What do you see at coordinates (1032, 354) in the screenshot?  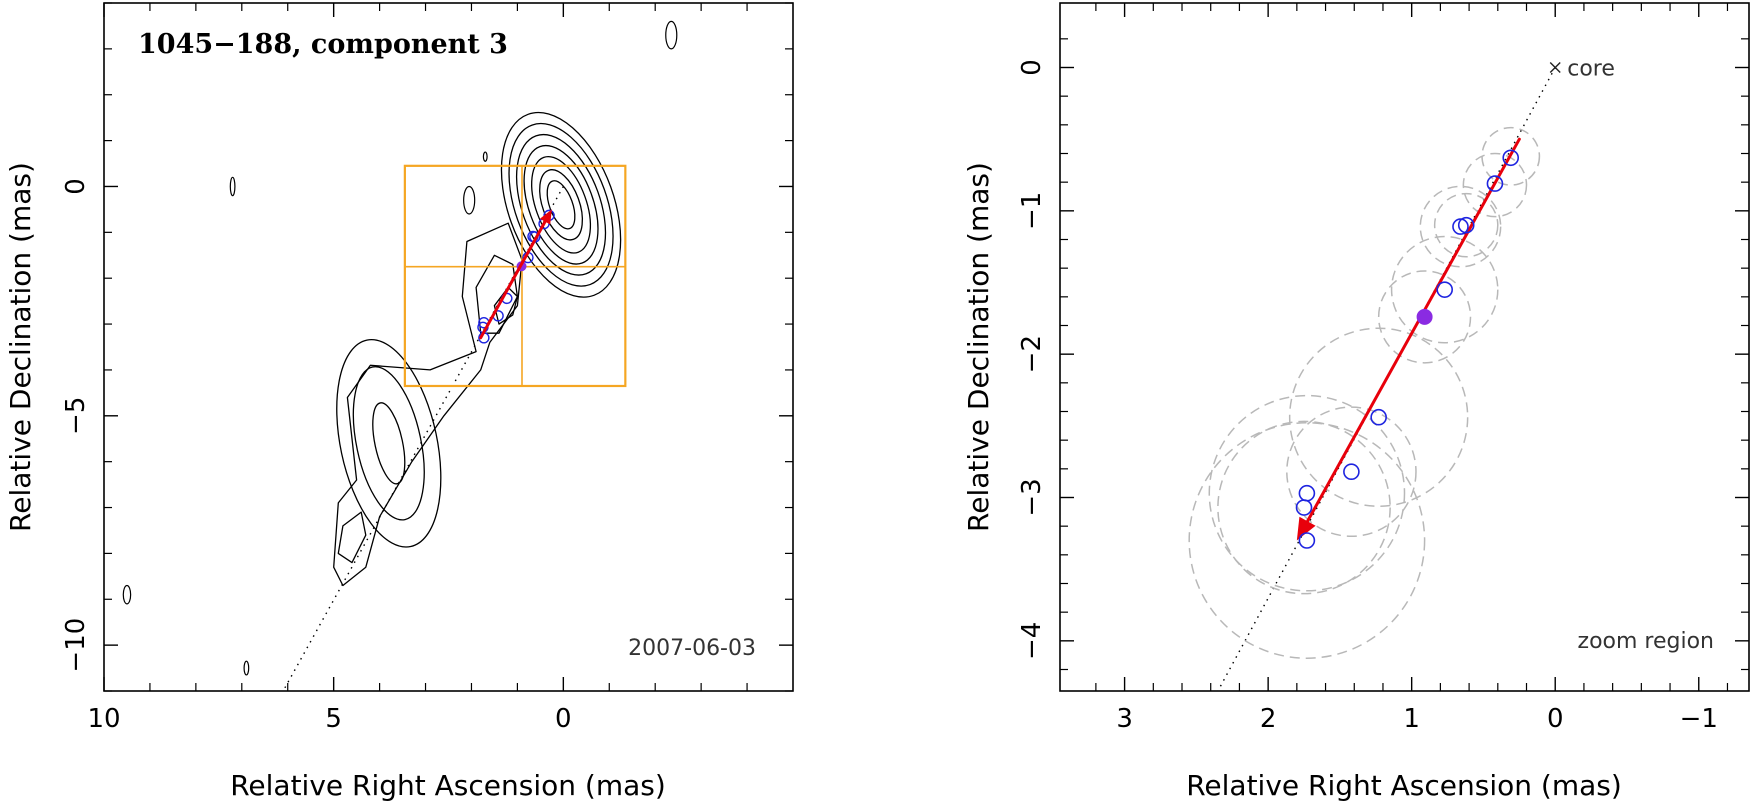 I see `y-tick-label: −2` at bounding box center [1032, 354].